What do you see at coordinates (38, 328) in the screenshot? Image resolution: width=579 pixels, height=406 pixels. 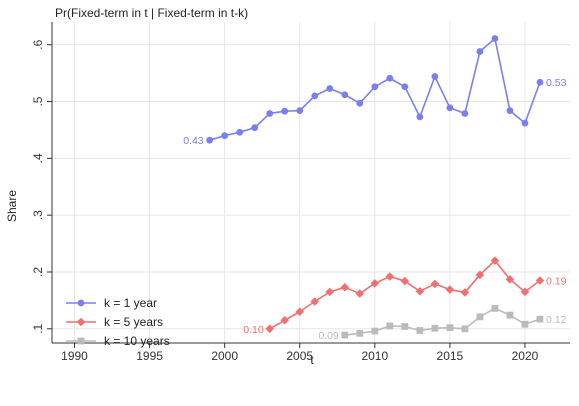 I see `y-tick-label: .1` at bounding box center [38, 328].